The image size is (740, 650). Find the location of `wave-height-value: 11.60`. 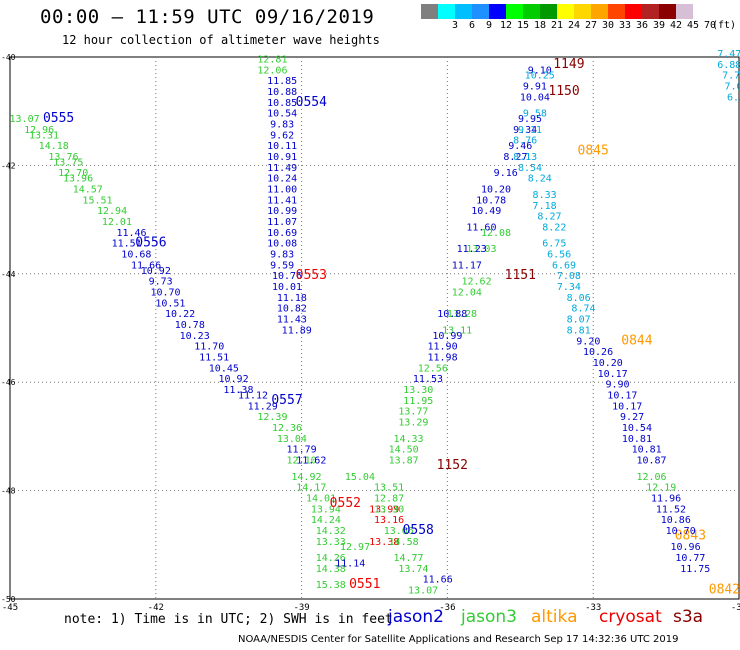

wave-height-value: 11.60 is located at coordinates (481, 227).